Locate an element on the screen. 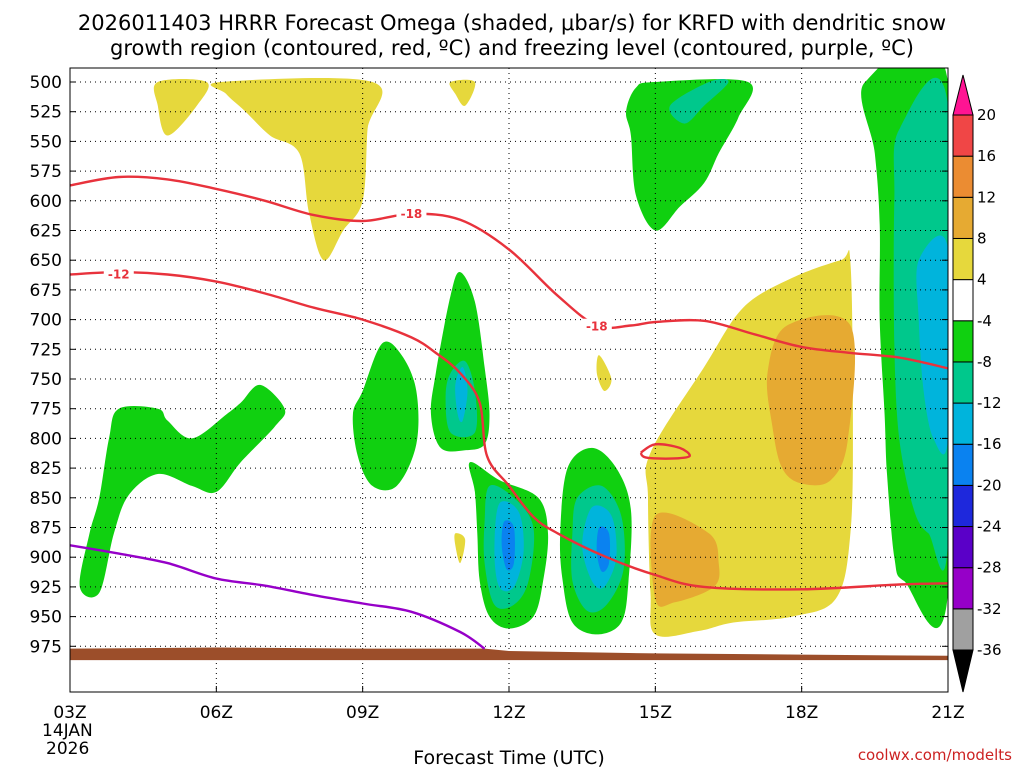 The width and height of the screenshot is (1024, 768). y-tick-label-525: 525 is located at coordinates (46, 113).